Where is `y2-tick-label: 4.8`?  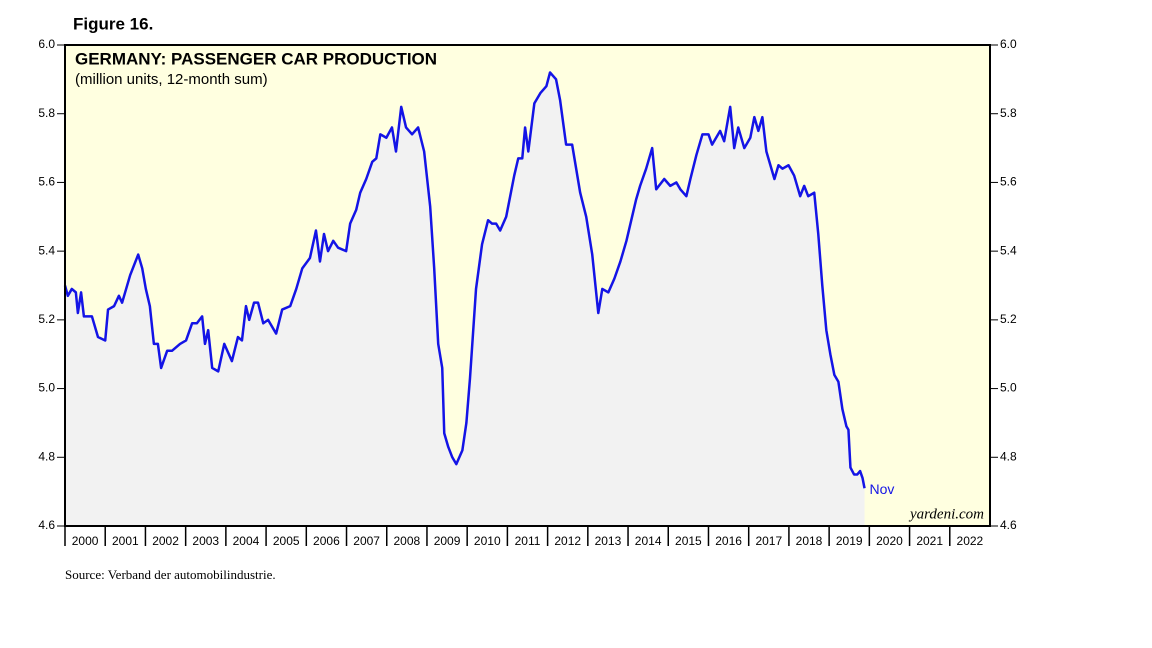 y2-tick-label: 4.8 is located at coordinates (1008, 456).